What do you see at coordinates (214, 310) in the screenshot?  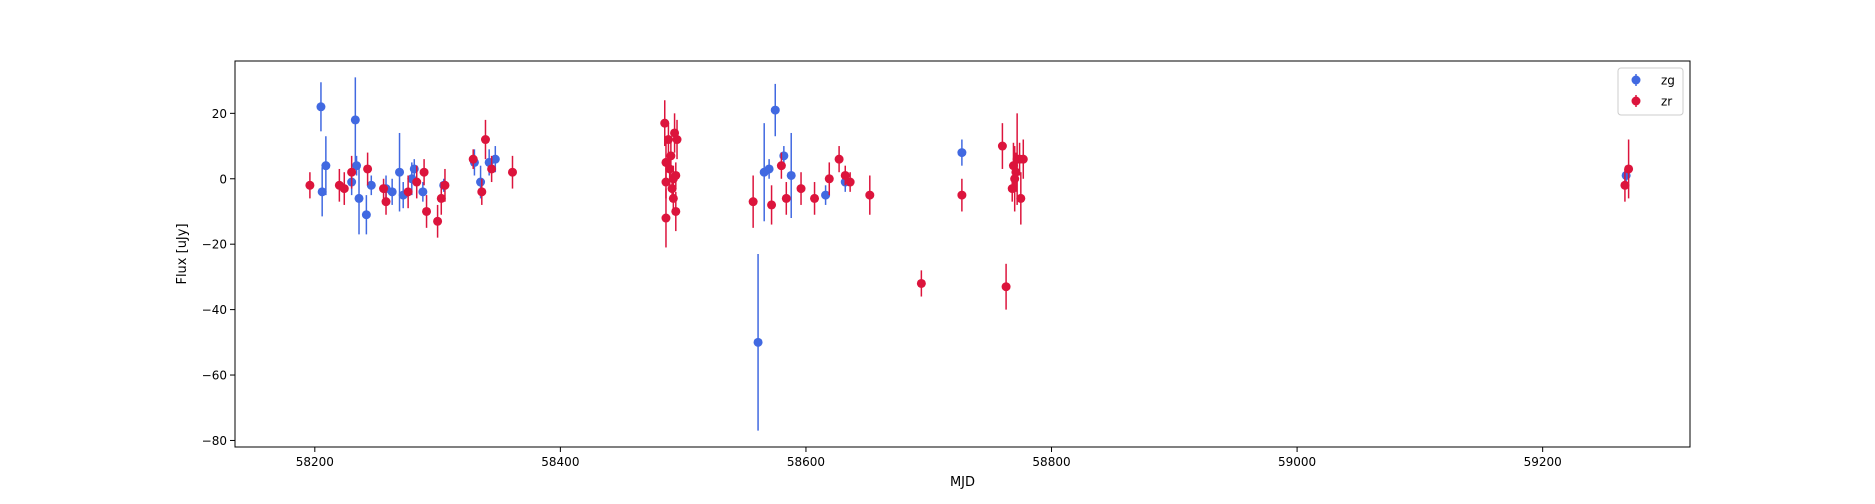 I see `y-tick-label: −40` at bounding box center [214, 310].